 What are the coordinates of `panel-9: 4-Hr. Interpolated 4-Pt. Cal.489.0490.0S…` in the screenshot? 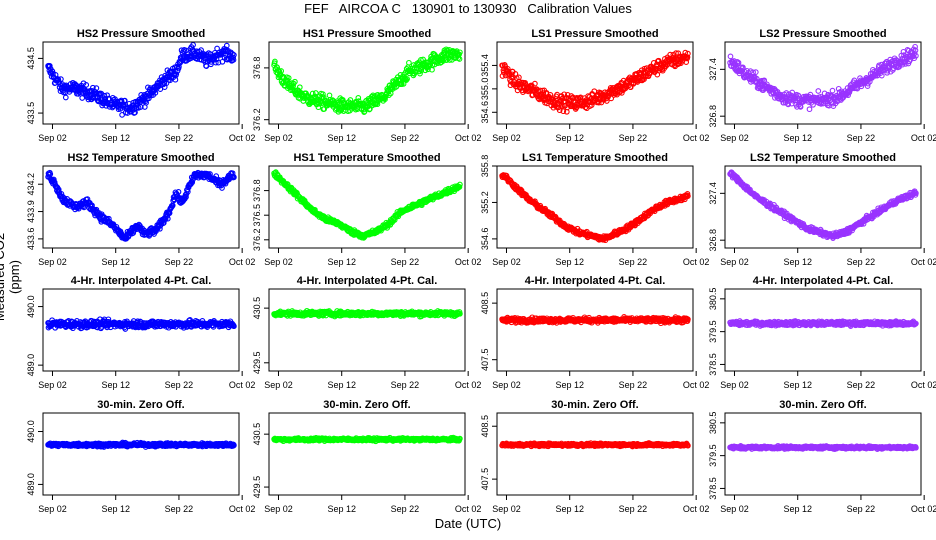 It's located at (140, 332).